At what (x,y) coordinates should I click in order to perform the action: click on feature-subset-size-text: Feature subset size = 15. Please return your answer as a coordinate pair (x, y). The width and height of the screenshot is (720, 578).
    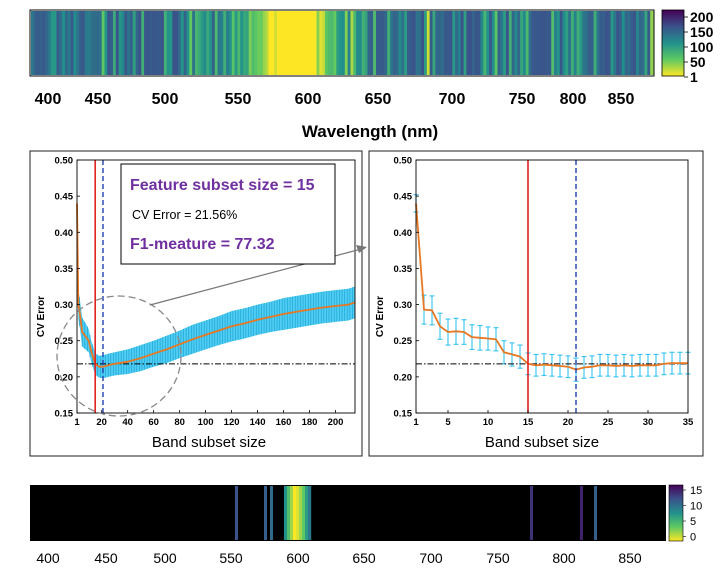
    Looking at the image, I should click on (222, 185).